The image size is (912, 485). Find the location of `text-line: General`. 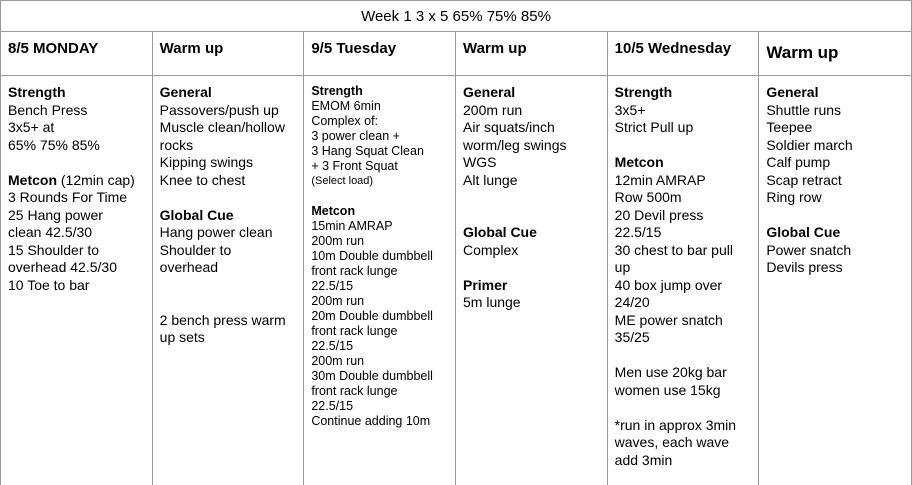

text-line: General is located at coordinates (229, 93).